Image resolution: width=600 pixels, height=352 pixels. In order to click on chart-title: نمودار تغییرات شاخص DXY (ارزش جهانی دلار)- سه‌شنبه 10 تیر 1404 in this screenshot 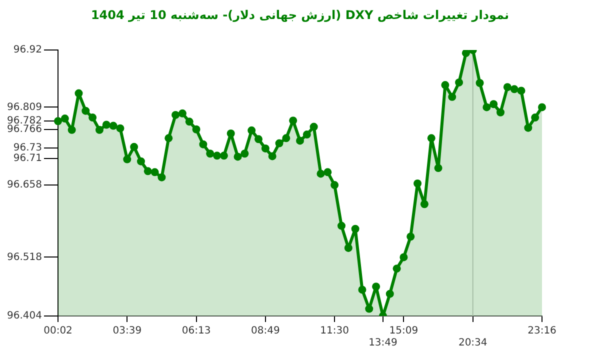, I will do `click(300, 15)`.